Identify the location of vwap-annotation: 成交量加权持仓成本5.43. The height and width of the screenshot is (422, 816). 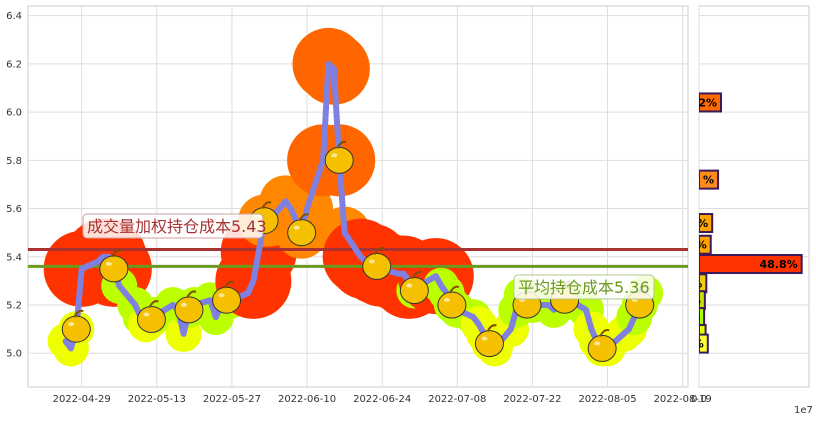
(174, 226).